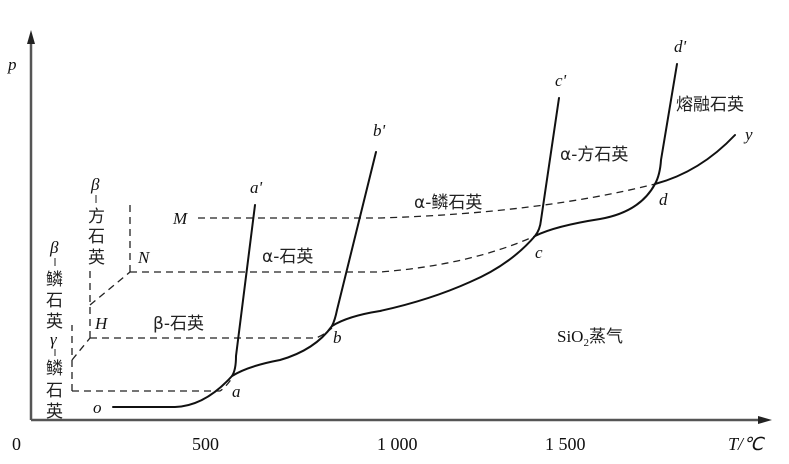  What do you see at coordinates (54, 339) in the screenshot?
I see `gamma-tridymite-greek: γ` at bounding box center [54, 339].